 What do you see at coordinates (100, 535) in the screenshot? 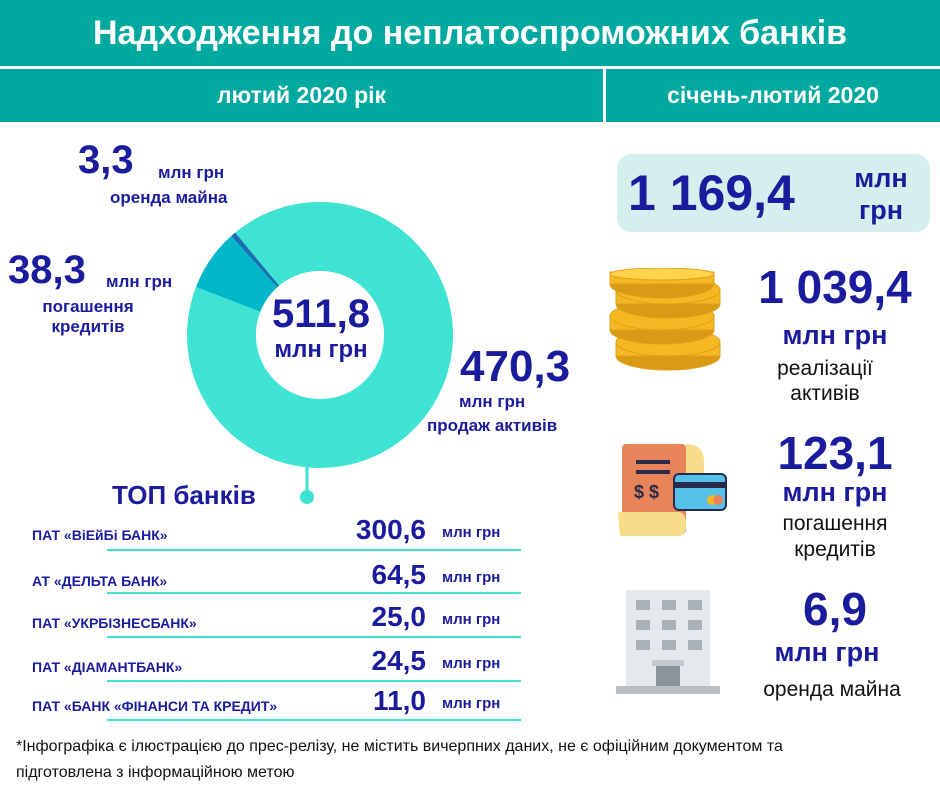
I see `bank-name: ПАТ «ВіЕйБі БАНК»` at bounding box center [100, 535].